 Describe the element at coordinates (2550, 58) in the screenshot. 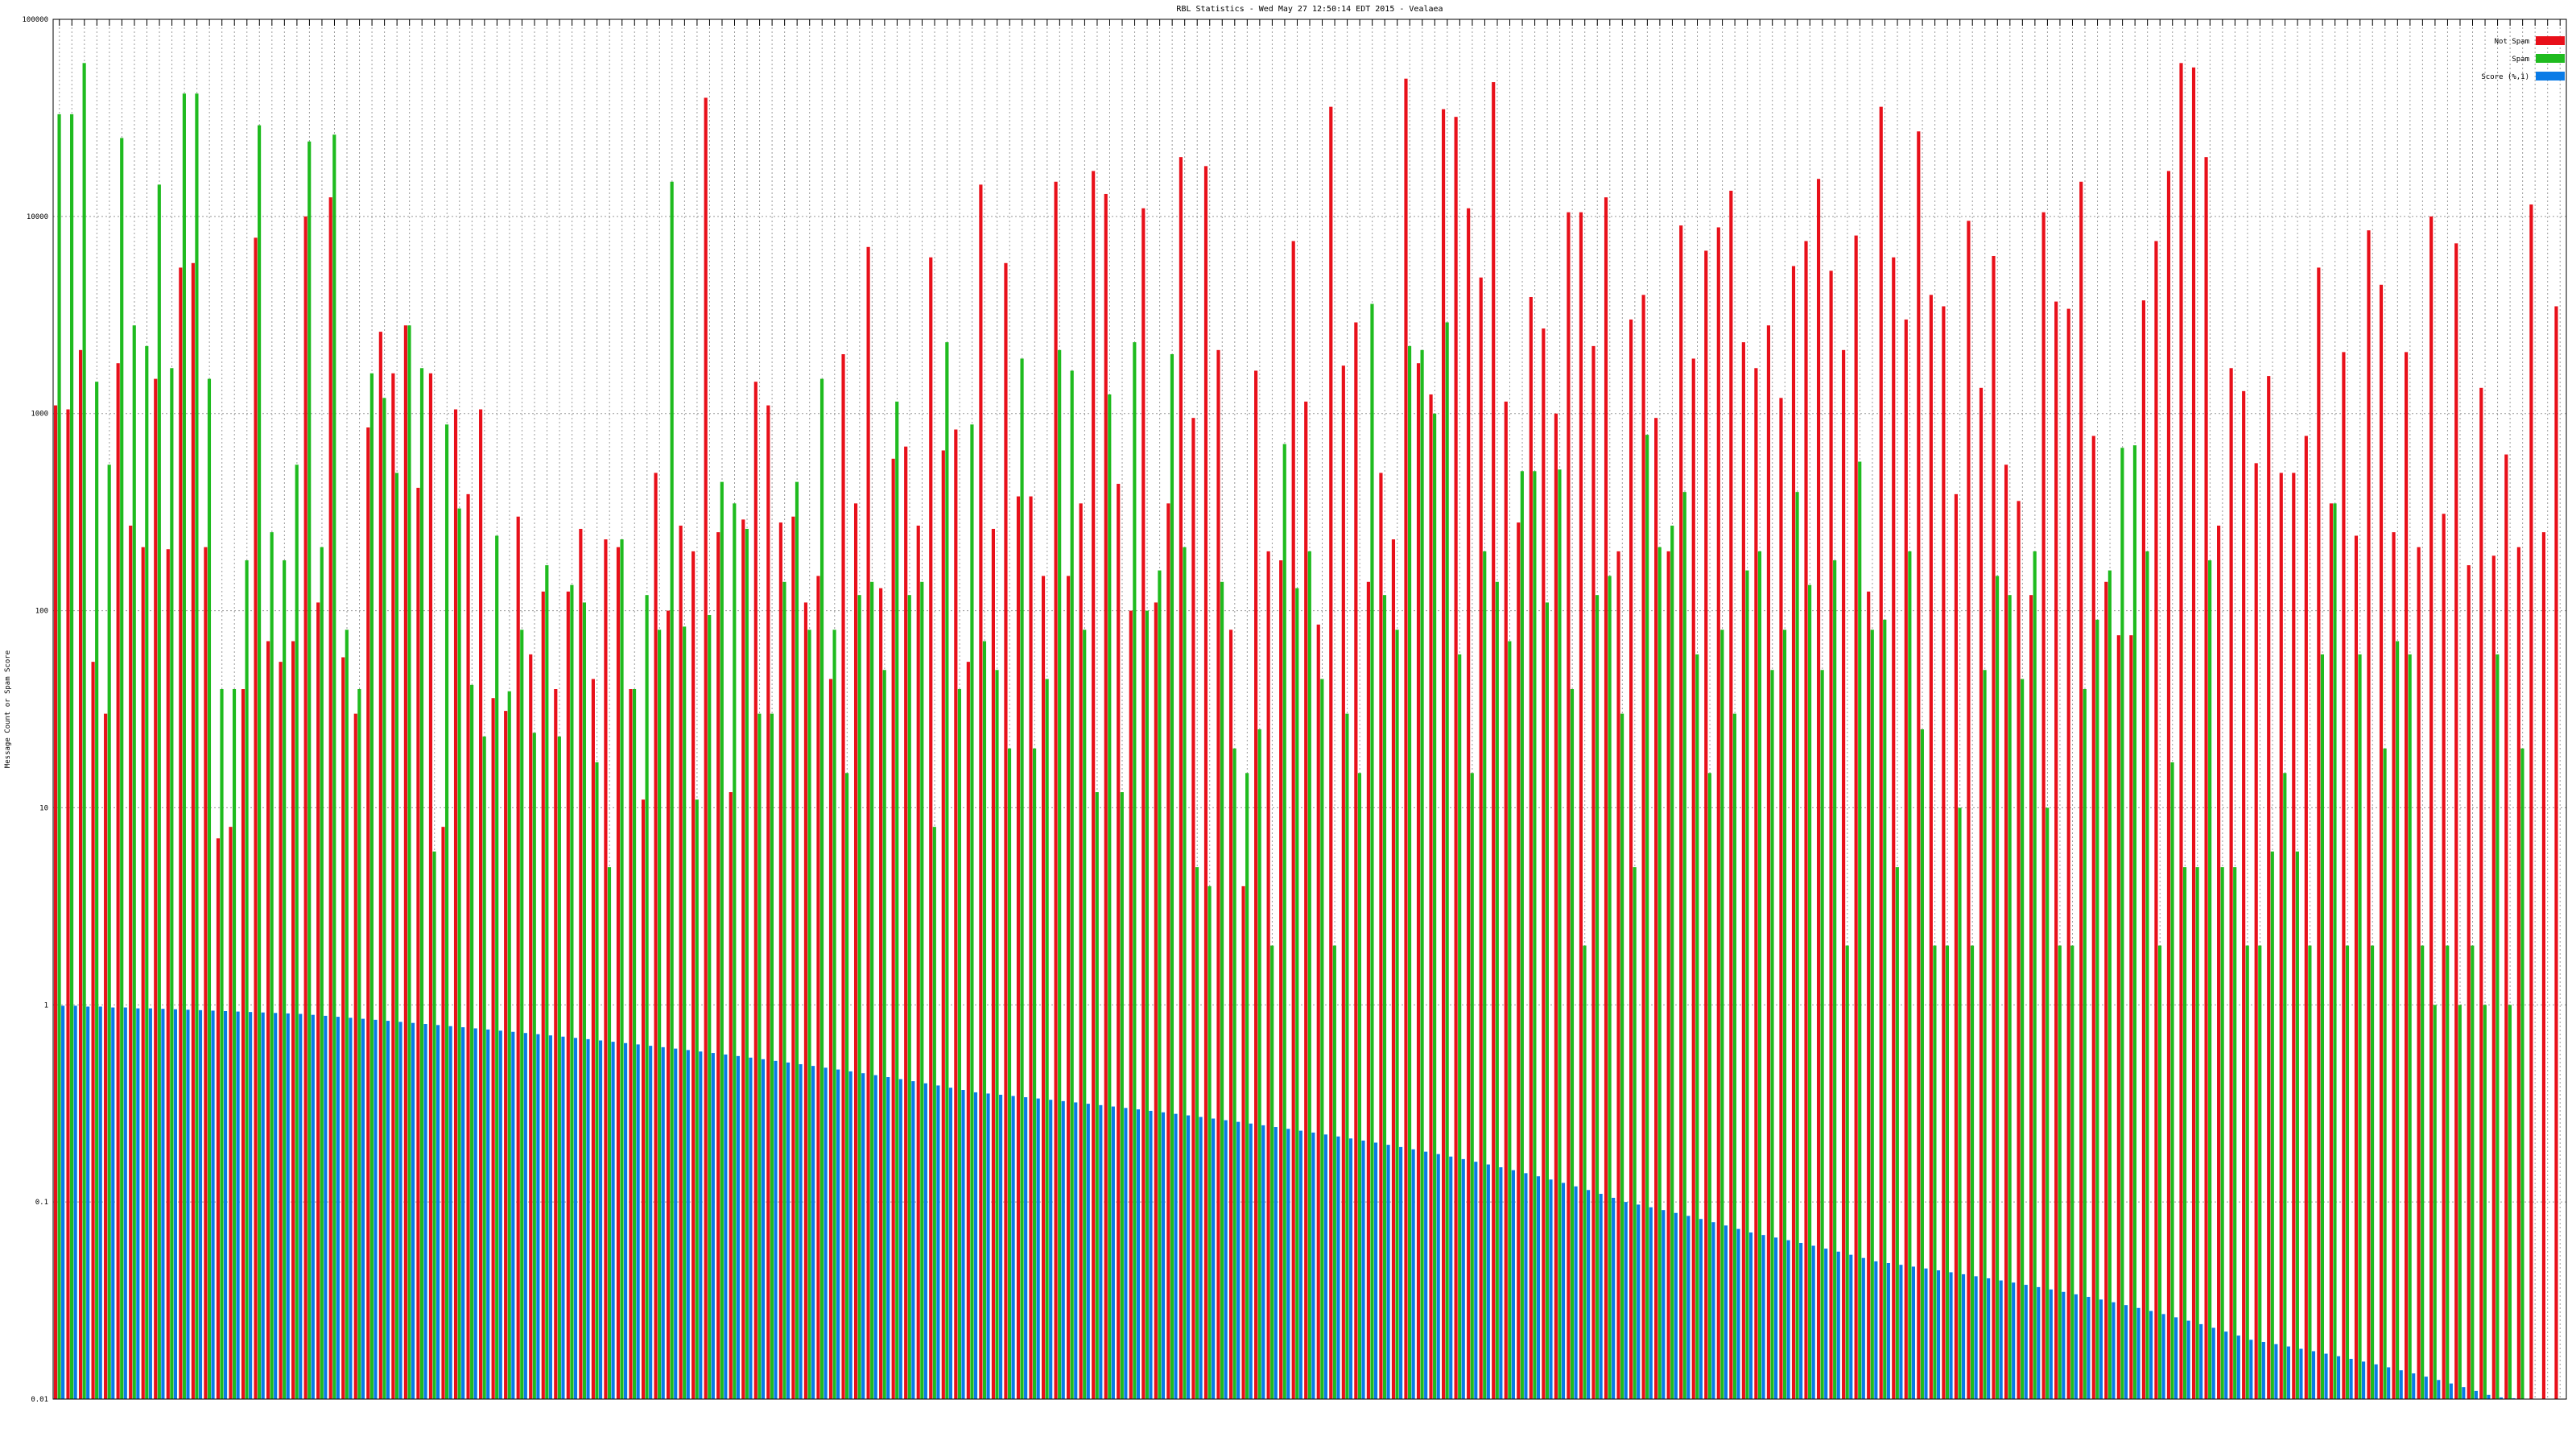

I see `legend-swatch` at that location.